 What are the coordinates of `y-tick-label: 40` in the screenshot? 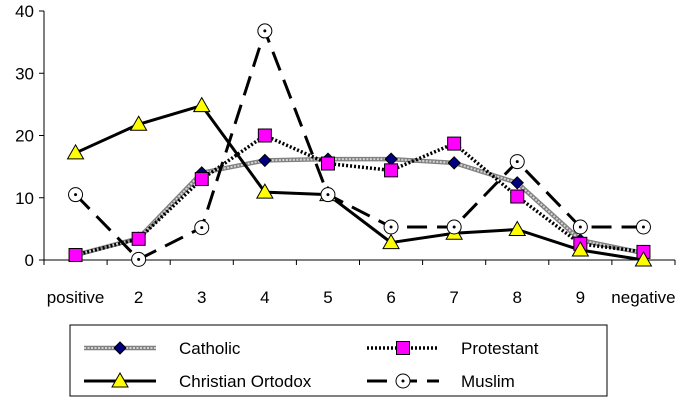 It's located at (24, 11).